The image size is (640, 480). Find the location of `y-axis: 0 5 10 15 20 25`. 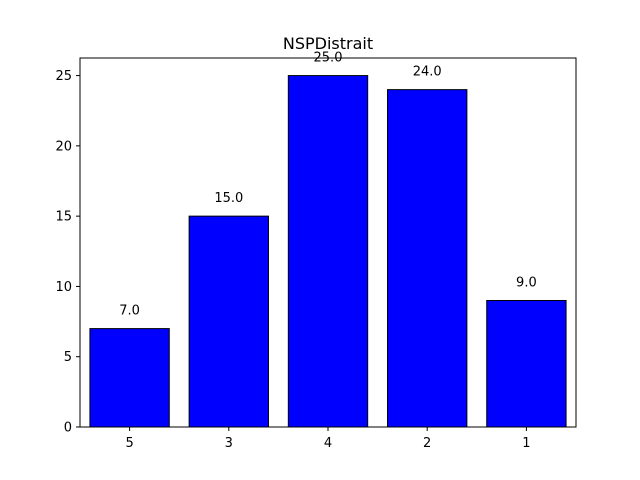

y-axis: 0 5 10 15 20 25 is located at coordinates (67, 252).